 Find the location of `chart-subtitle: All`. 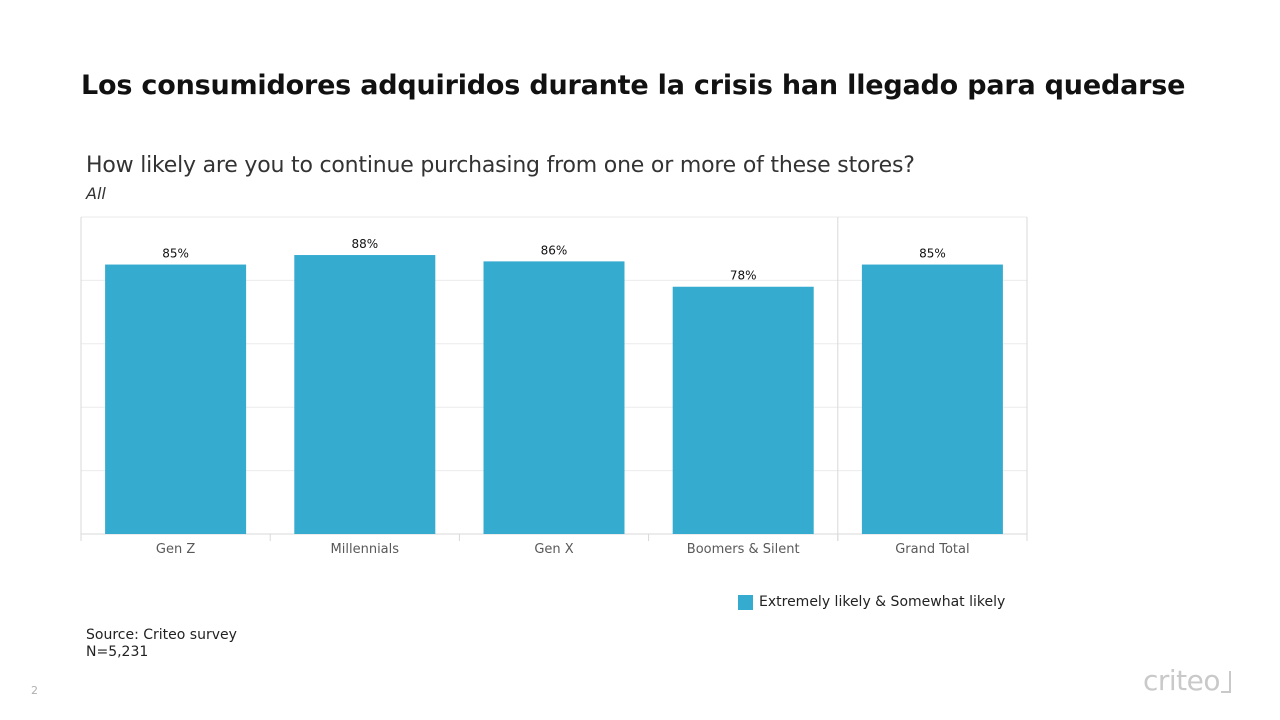

chart-subtitle: All is located at coordinates (96, 193).